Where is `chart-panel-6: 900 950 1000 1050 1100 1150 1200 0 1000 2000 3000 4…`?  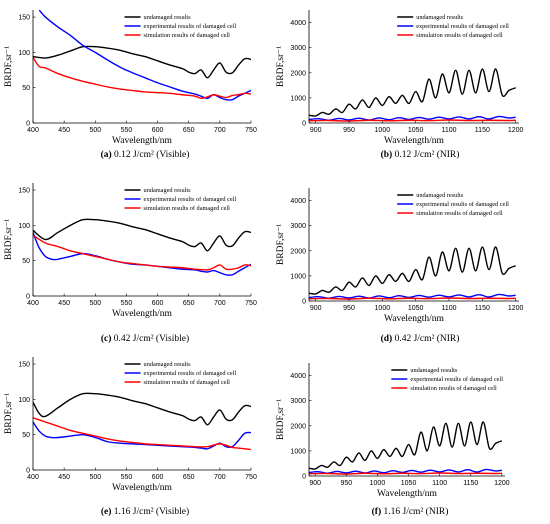
chart-panel-6: 900 950 1000 1050 1100 1150 1200 0 1000 2000 3000 4… is located at coordinates (393, 440).